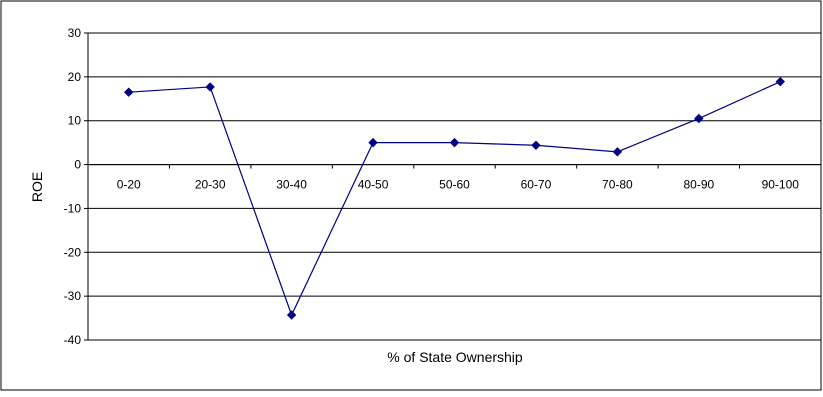 The width and height of the screenshot is (823, 397). What do you see at coordinates (37, 187) in the screenshot?
I see `y-axis-title: ROE` at bounding box center [37, 187].